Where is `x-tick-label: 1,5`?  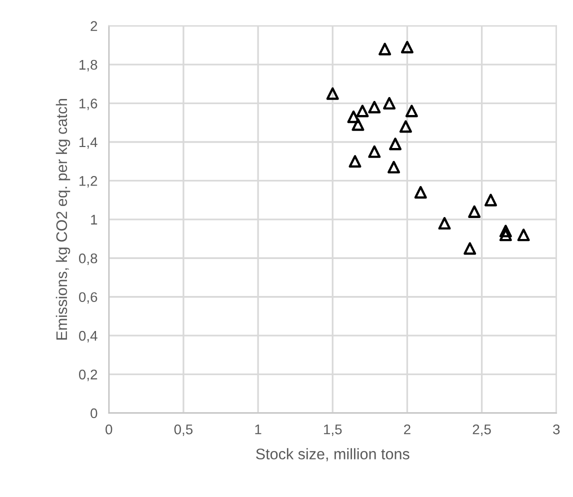
x-tick-label: 1,5 is located at coordinates (333, 430).